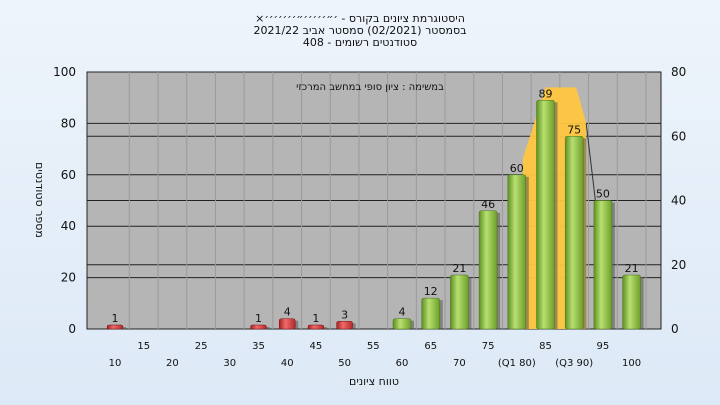 This screenshot has height=405, width=720. Describe the element at coordinates (143, 346) in the screenshot. I see `x-tick-upper-0: 15` at that location.